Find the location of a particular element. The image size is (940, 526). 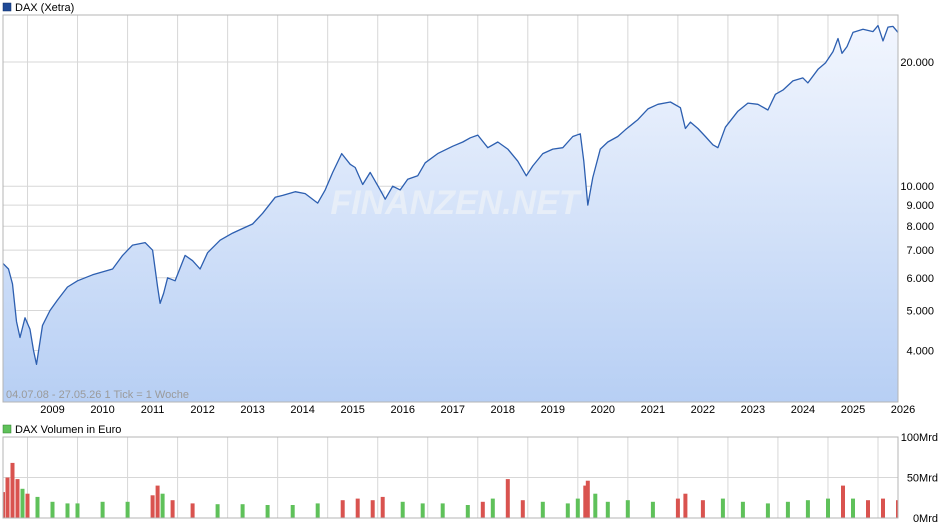

volume-legend-label: DAX Volumen in Euro is located at coordinates (68, 430).